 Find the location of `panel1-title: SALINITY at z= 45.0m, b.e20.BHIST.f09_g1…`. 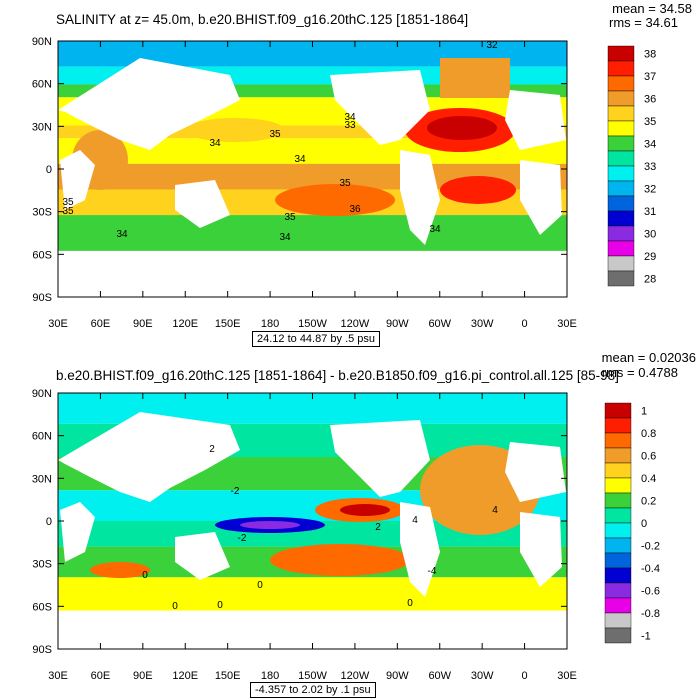

panel1-title: SALINITY at z= 45.0m, b.e20.BHIST.f09_g1… is located at coordinates (262, 19).